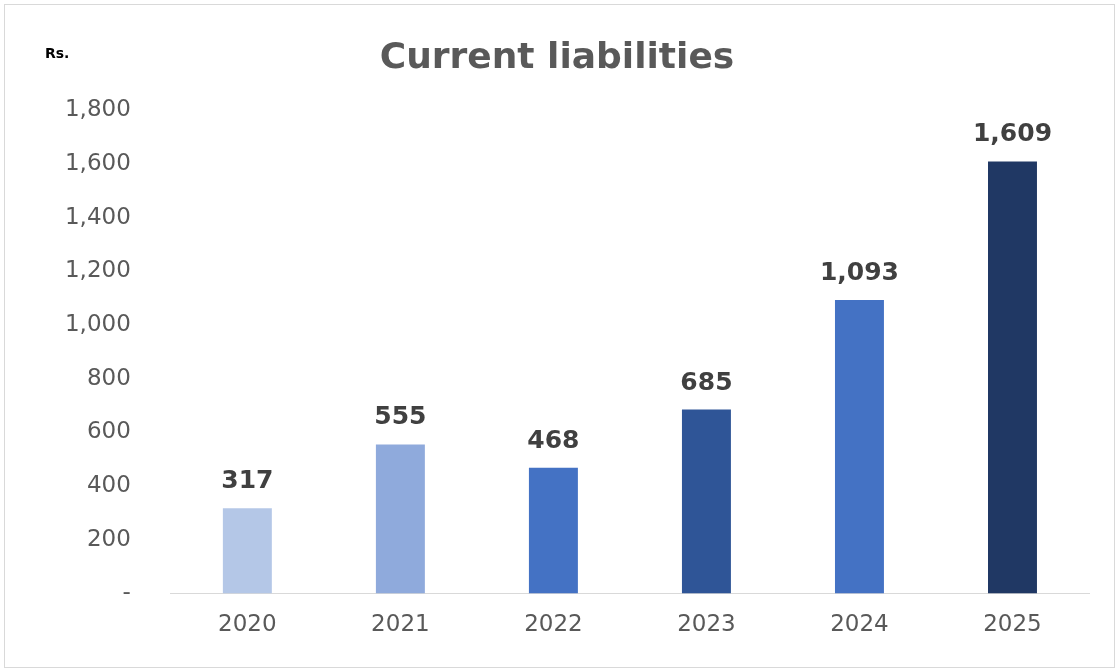 The image size is (1119, 672). I want to click on x-tick-label: 2025, so click(1012, 623).